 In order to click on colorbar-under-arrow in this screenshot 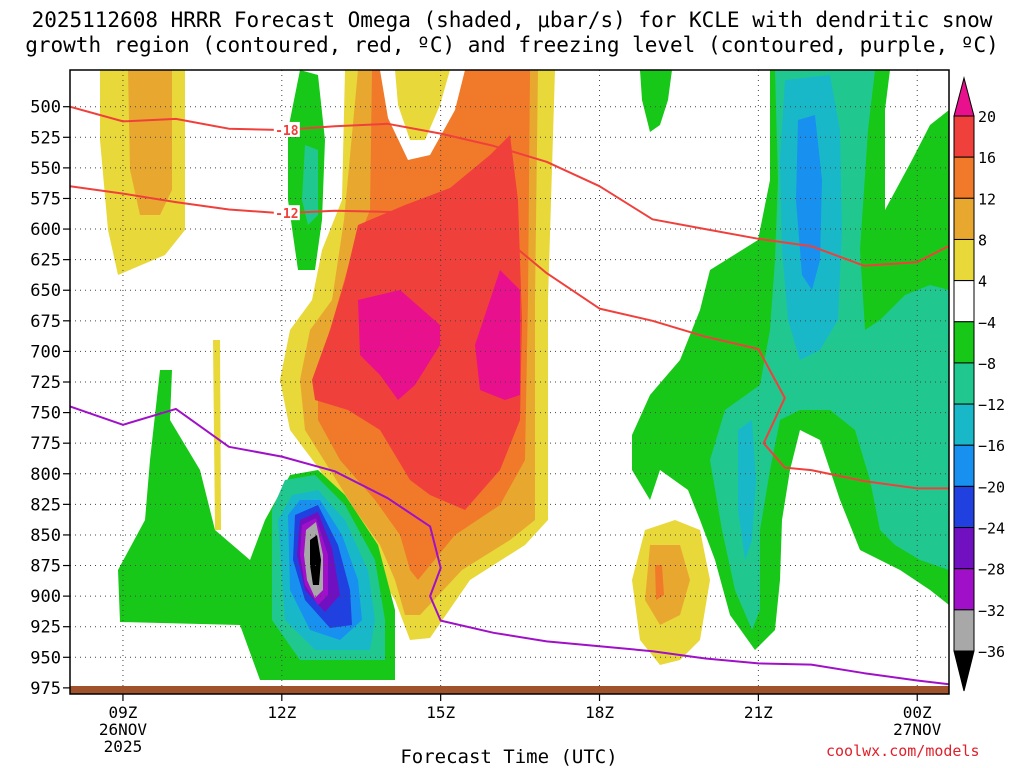, I will do `click(964, 671)`.